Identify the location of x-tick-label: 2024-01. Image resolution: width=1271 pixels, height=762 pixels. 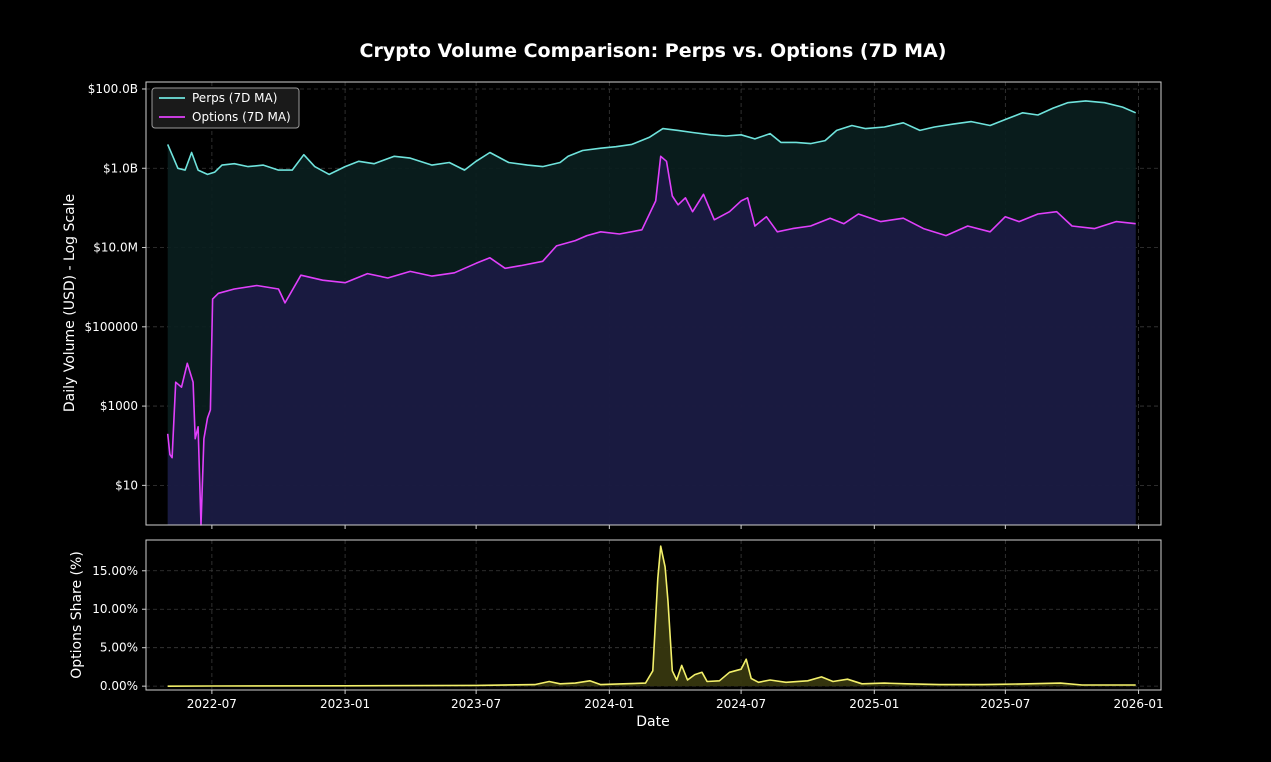
(609, 704).